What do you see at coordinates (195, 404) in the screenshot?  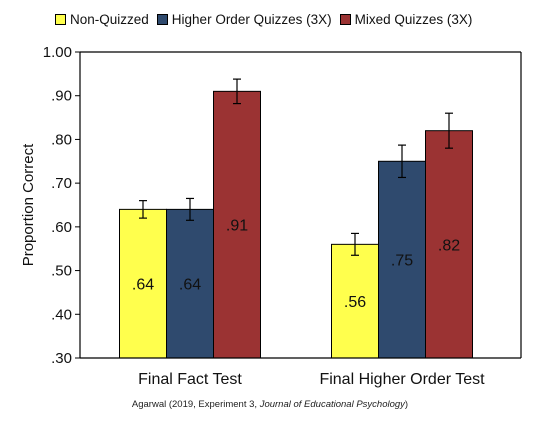 I see `caption-prefix: Agarwal (2019, Experiment 3,` at bounding box center [195, 404].